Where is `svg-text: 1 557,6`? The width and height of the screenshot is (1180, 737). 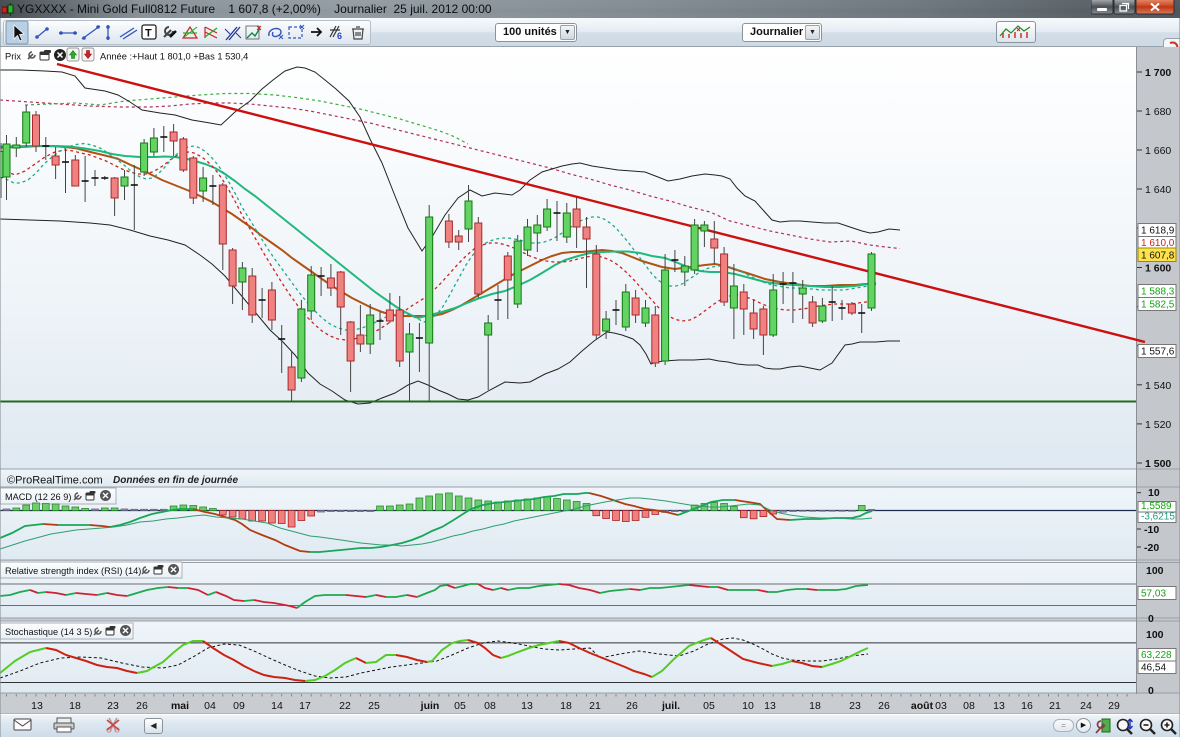 svg-text: 1 557,6 is located at coordinates (1158, 352).